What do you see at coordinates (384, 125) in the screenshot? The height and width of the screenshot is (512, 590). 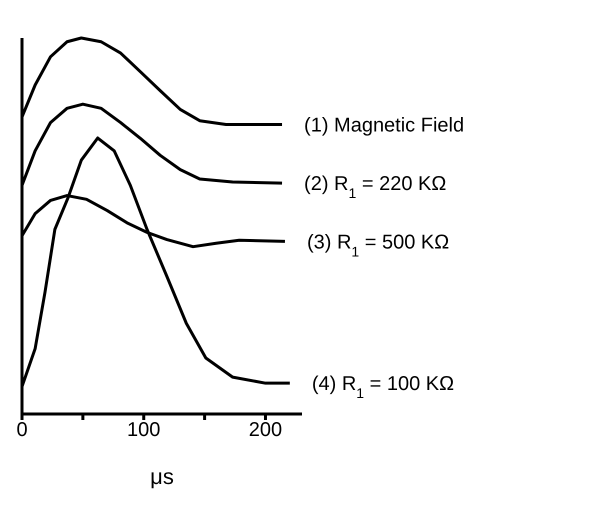 I see `series-label: (1) Magnetic Field` at bounding box center [384, 125].